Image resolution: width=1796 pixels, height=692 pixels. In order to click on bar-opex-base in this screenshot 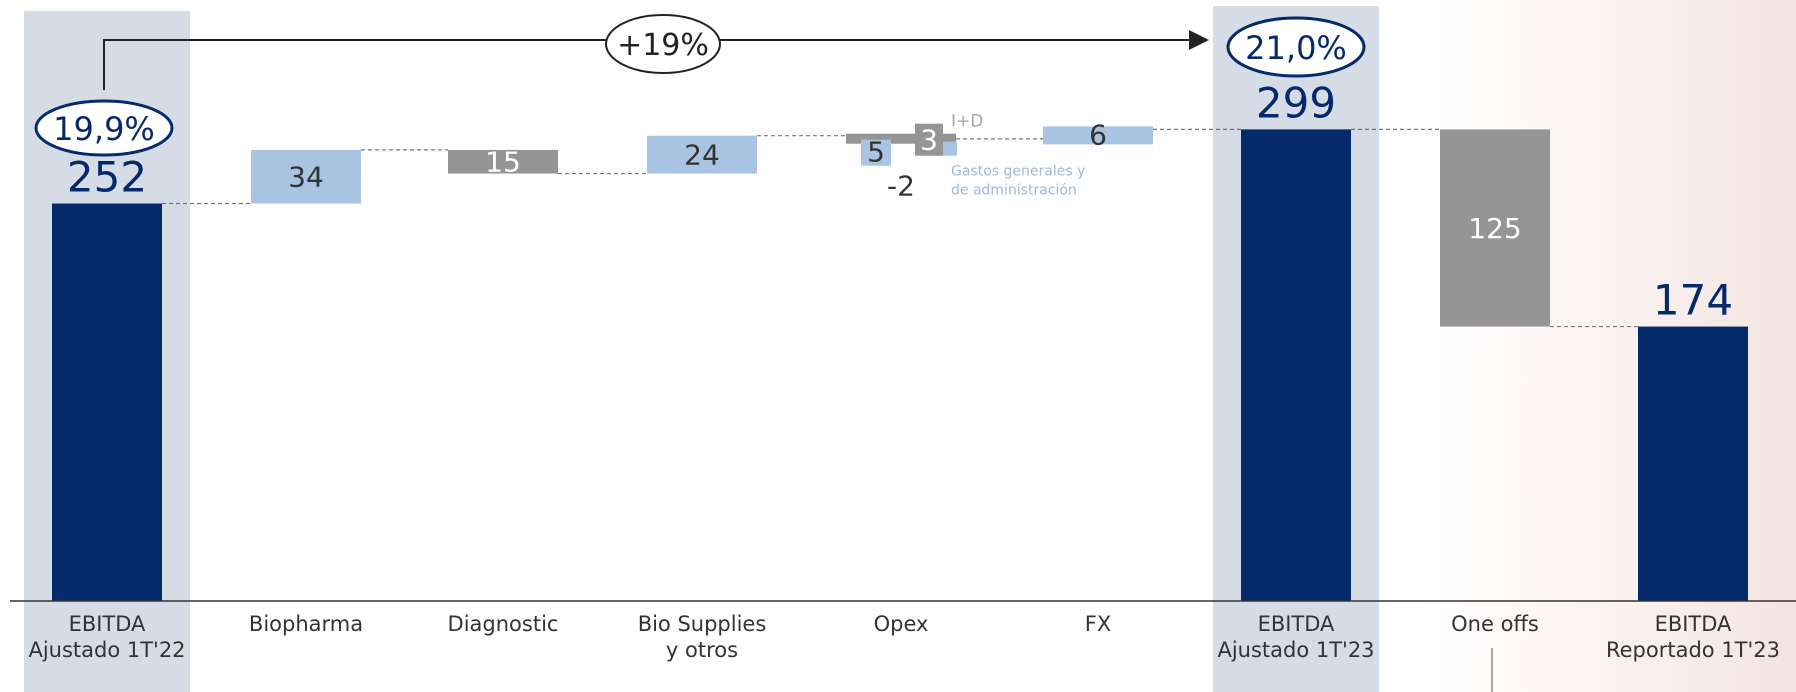, I will do `click(901, 138)`.